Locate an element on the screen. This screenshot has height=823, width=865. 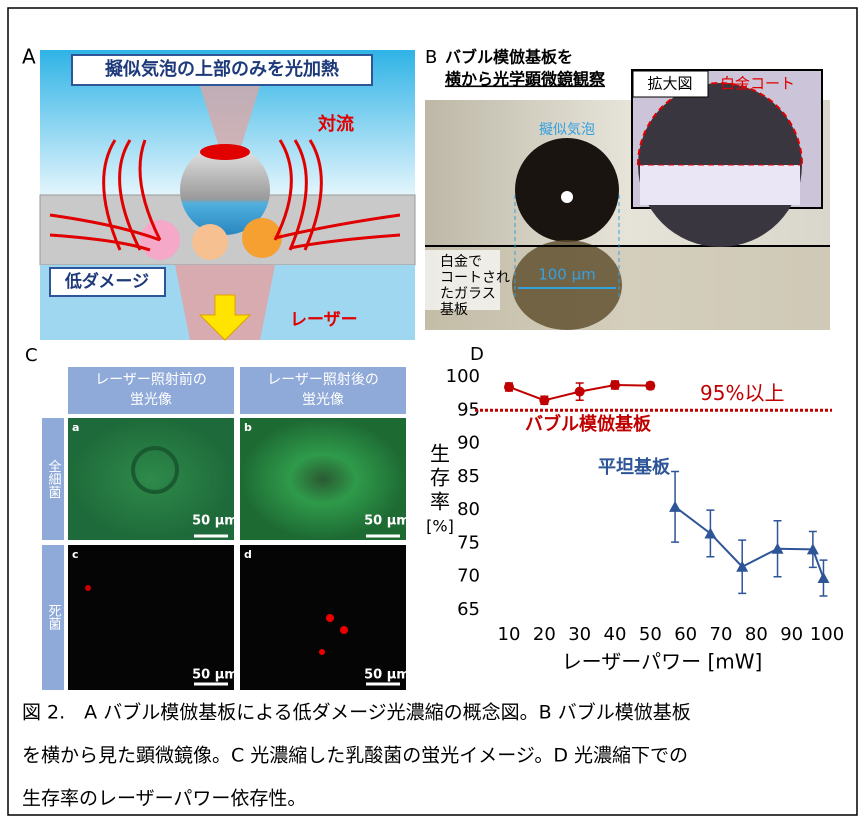
sub-label: b is located at coordinates (248, 427).